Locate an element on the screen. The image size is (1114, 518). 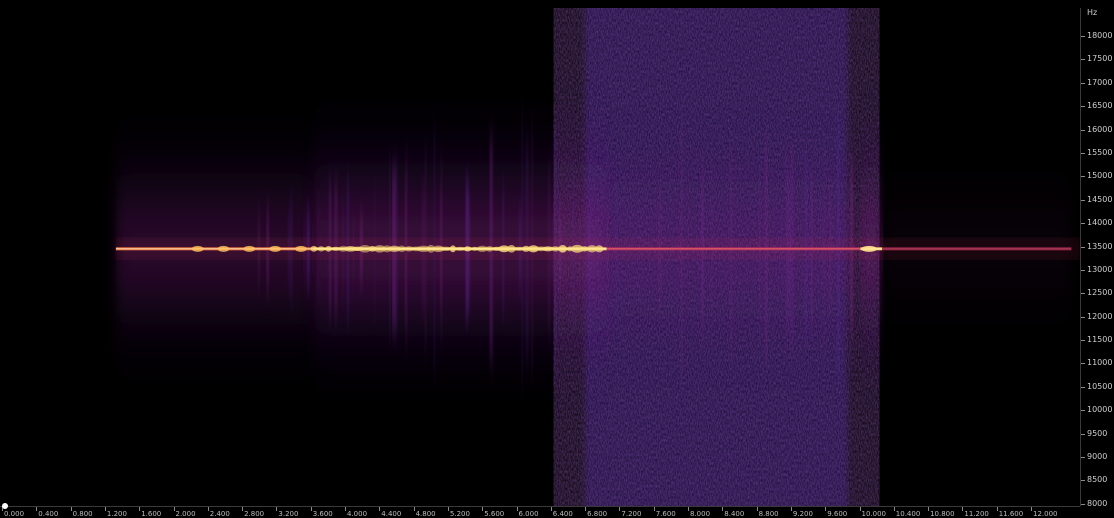
time-tick-label: 8.000 is located at coordinates (700, 514).